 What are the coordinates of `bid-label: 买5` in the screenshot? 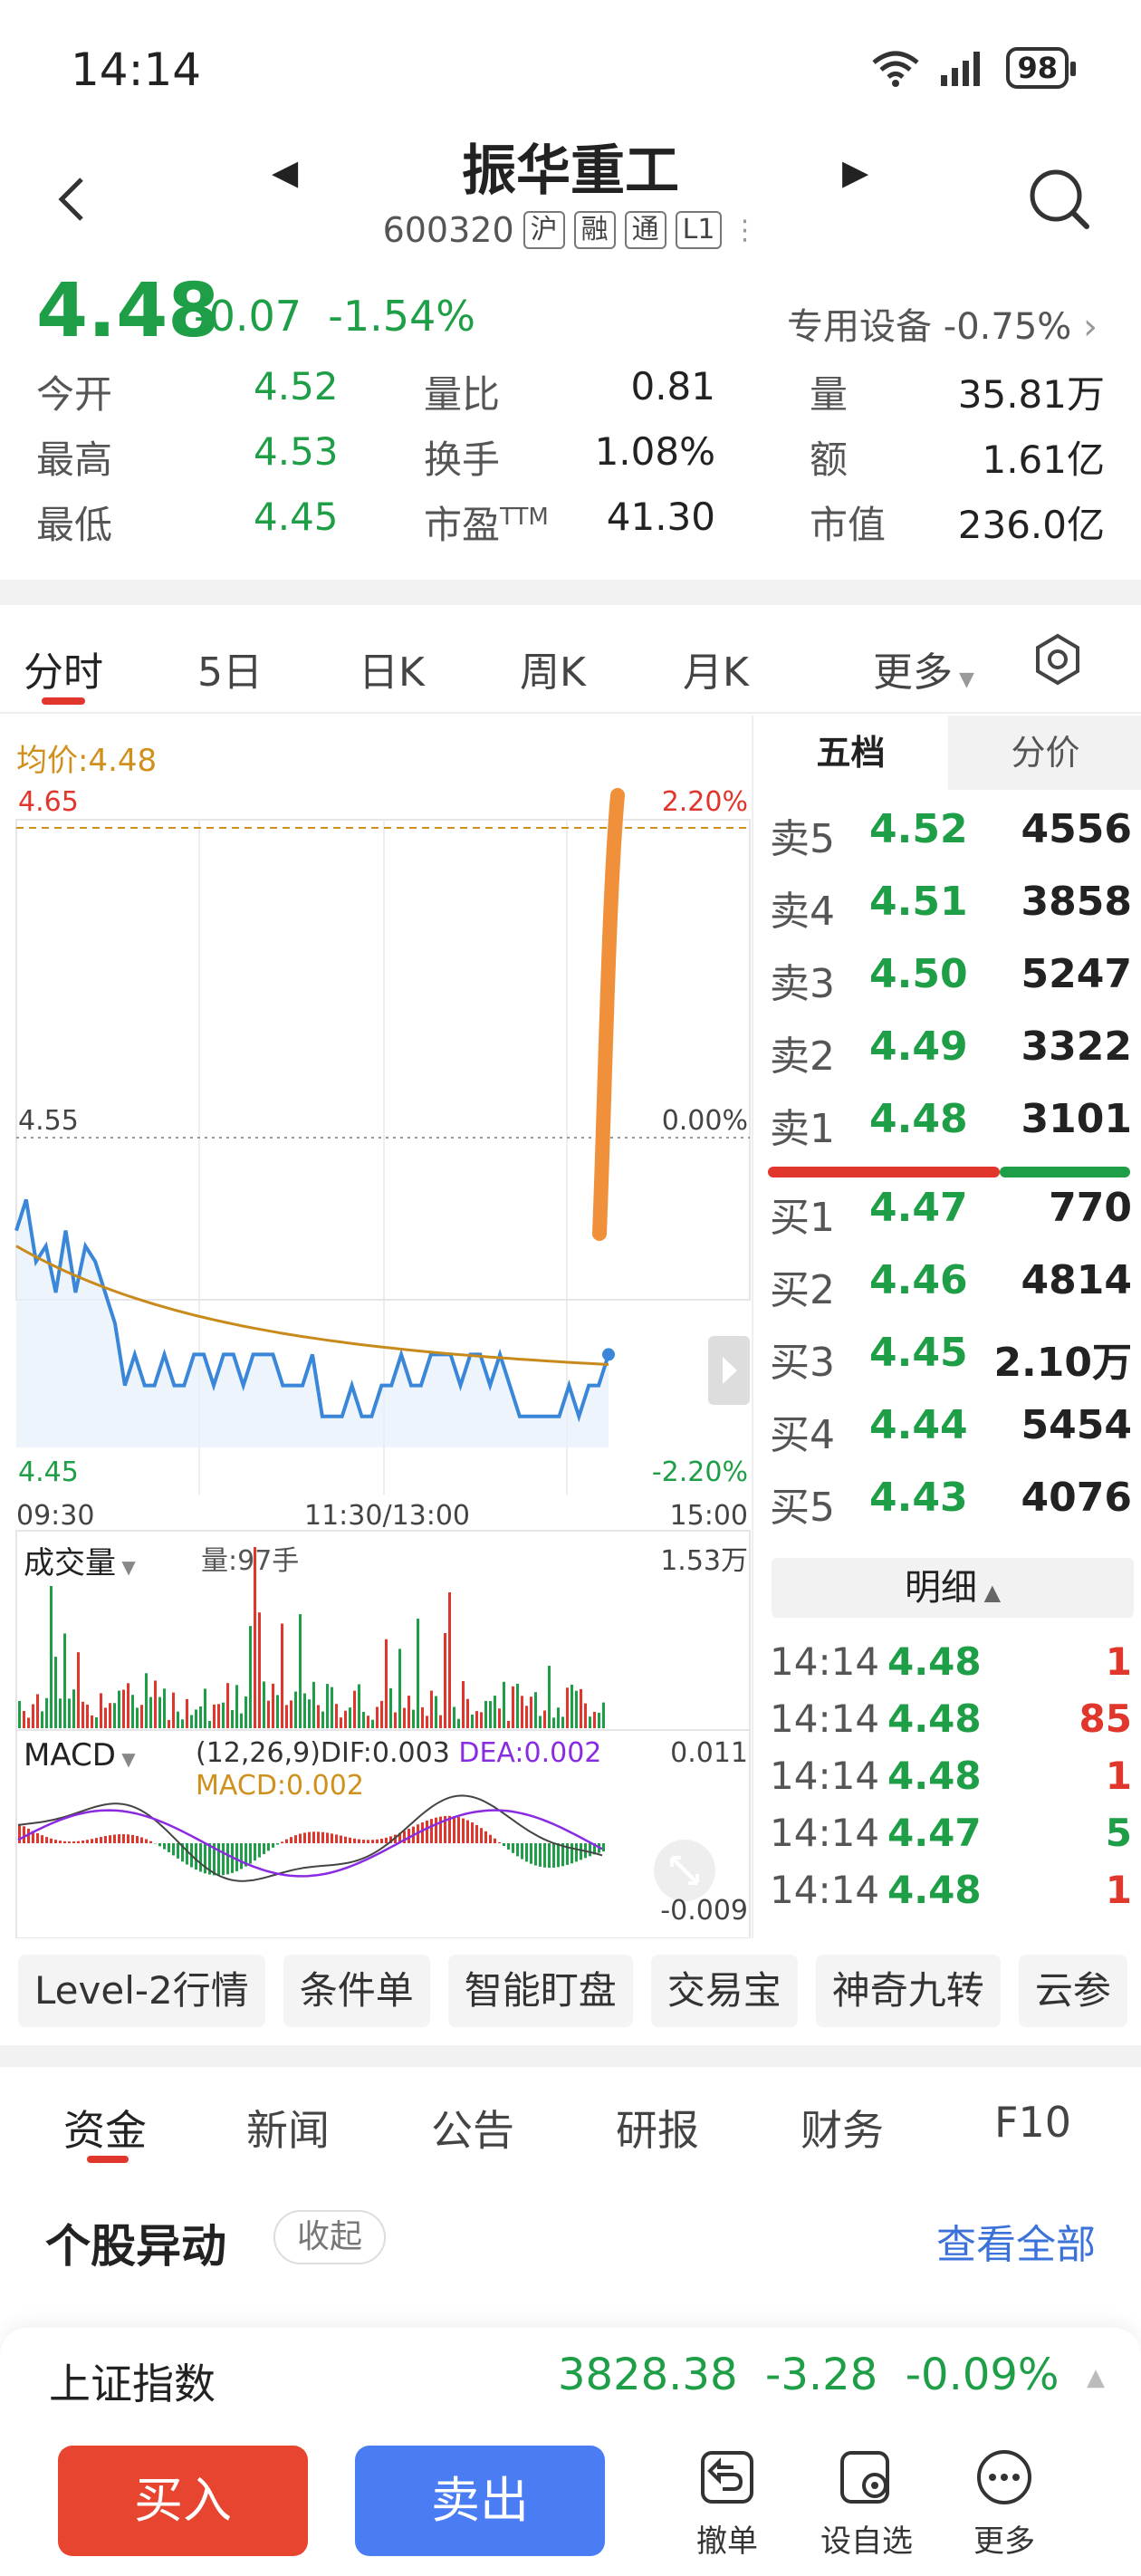 It's located at (803, 1508).